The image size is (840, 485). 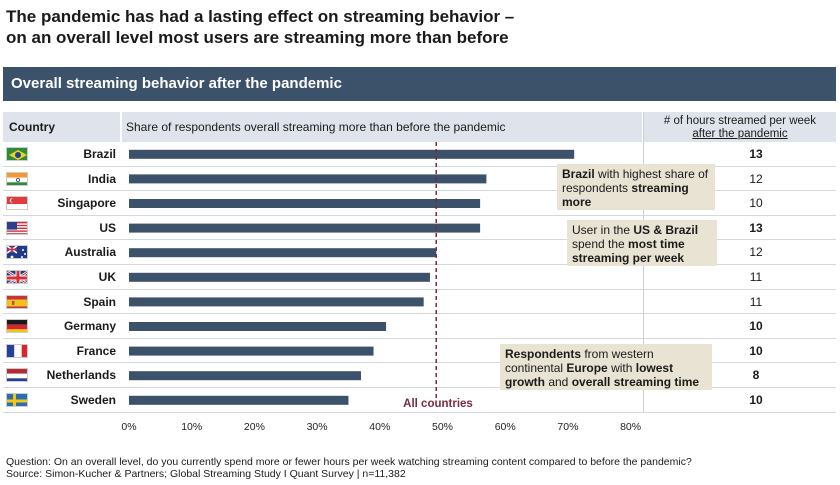 What do you see at coordinates (630, 427) in the screenshot?
I see `x-tick-label: 80%` at bounding box center [630, 427].